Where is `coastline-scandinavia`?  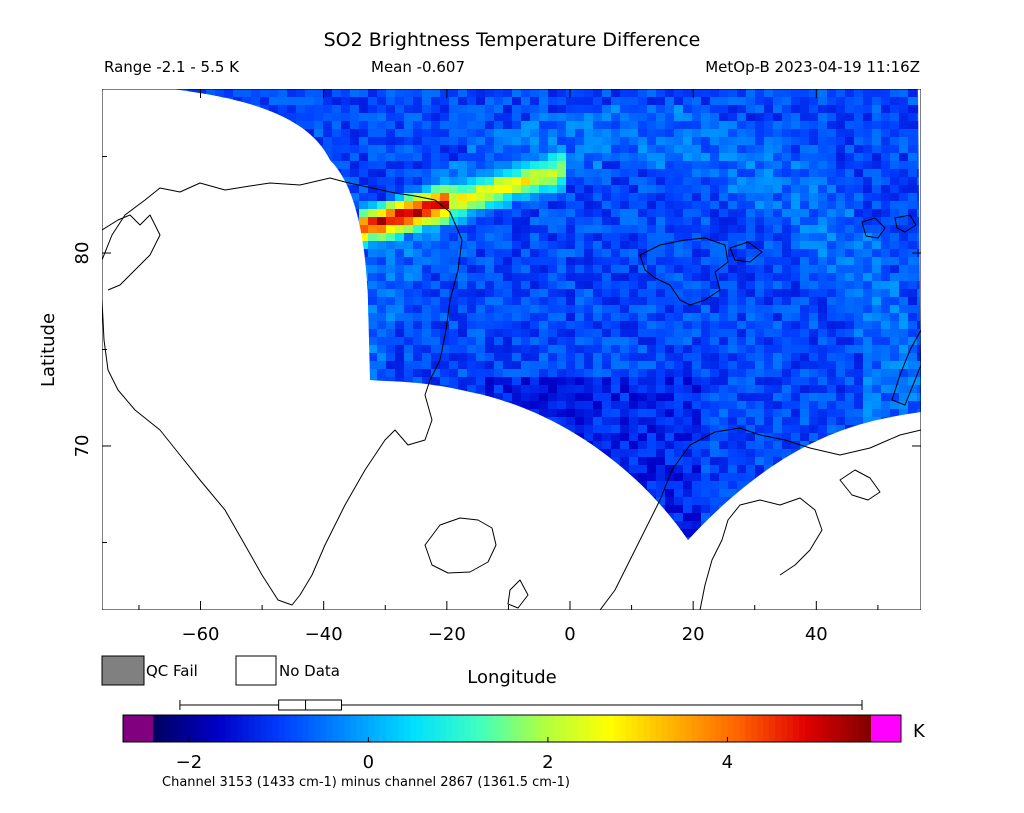 coastline-scandinavia is located at coordinates (760, 518).